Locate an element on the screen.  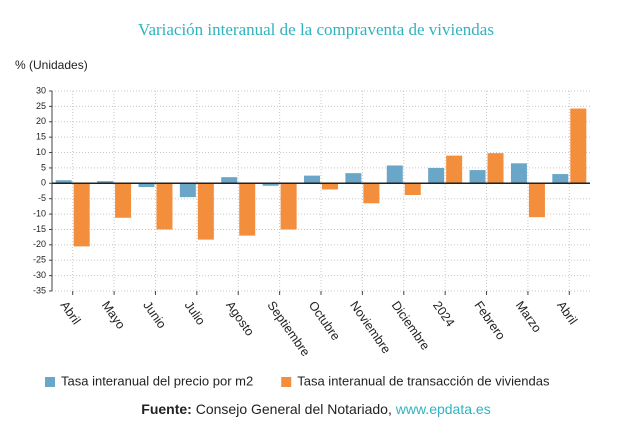
y-tick-label: -25 is located at coordinates (39, 260).